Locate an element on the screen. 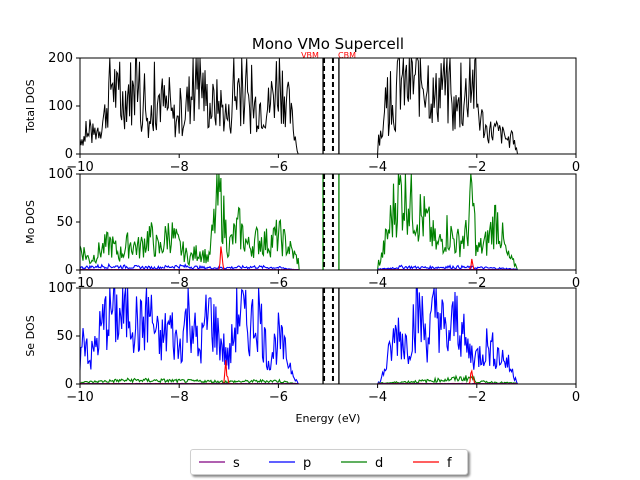  vbm-marker-label: VBM is located at coordinates (310, 55).